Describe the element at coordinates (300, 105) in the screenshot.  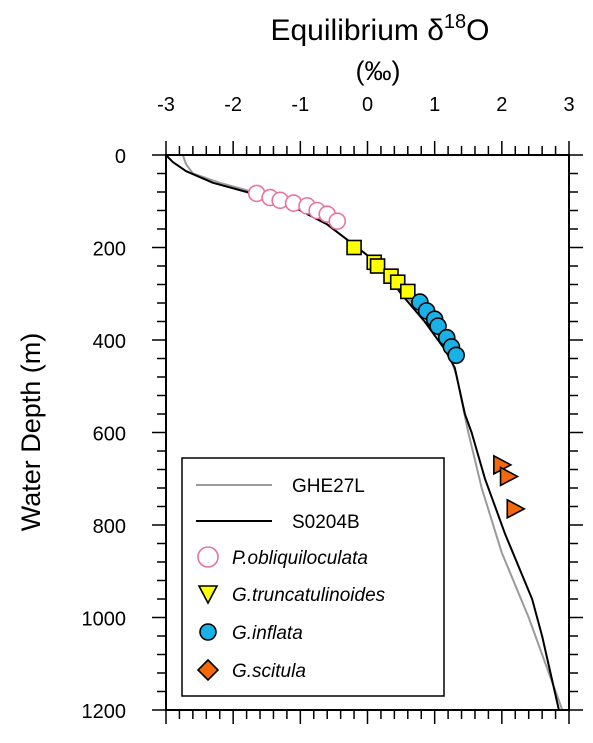
I see `x-tick-label: -1` at that location.